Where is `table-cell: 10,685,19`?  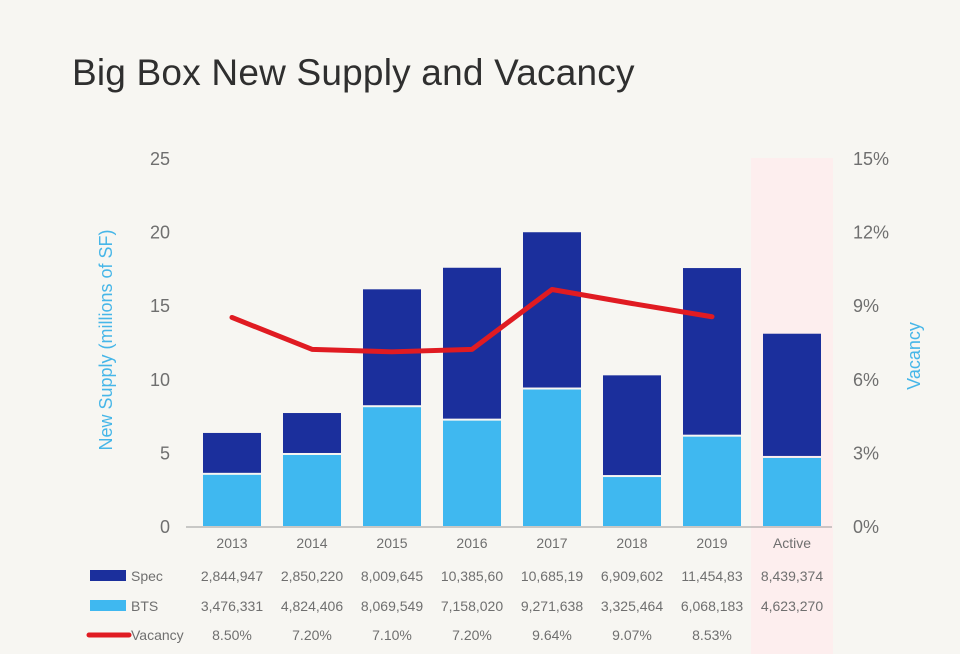 table-cell: 10,685,19 is located at coordinates (552, 576).